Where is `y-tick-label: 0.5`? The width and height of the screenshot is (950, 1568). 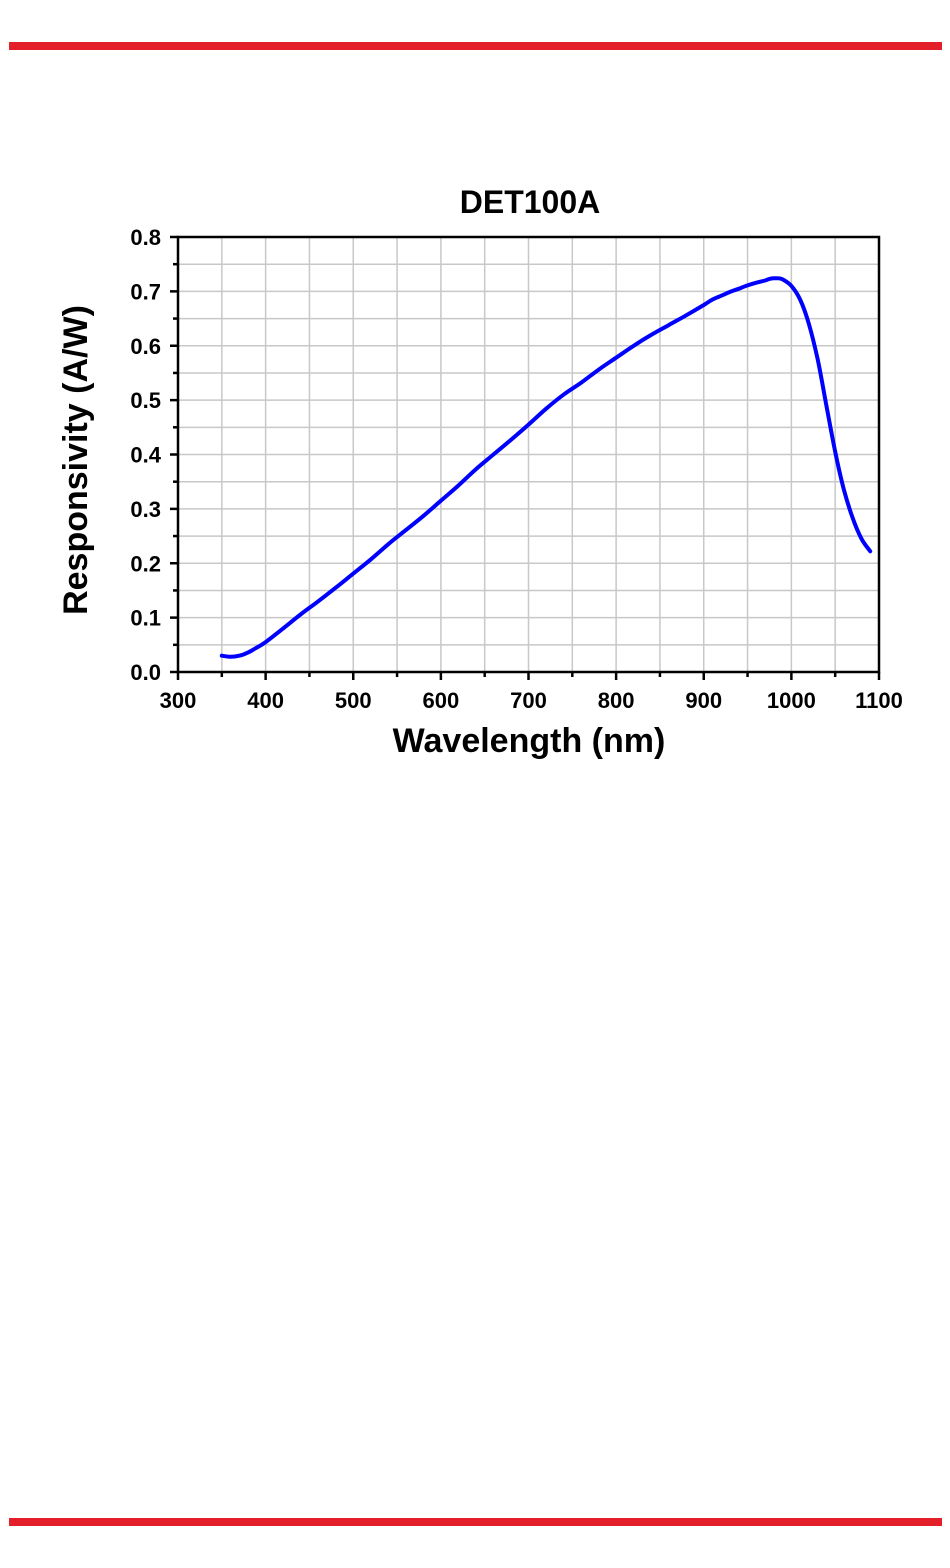
y-tick-label: 0.5 is located at coordinates (145, 400).